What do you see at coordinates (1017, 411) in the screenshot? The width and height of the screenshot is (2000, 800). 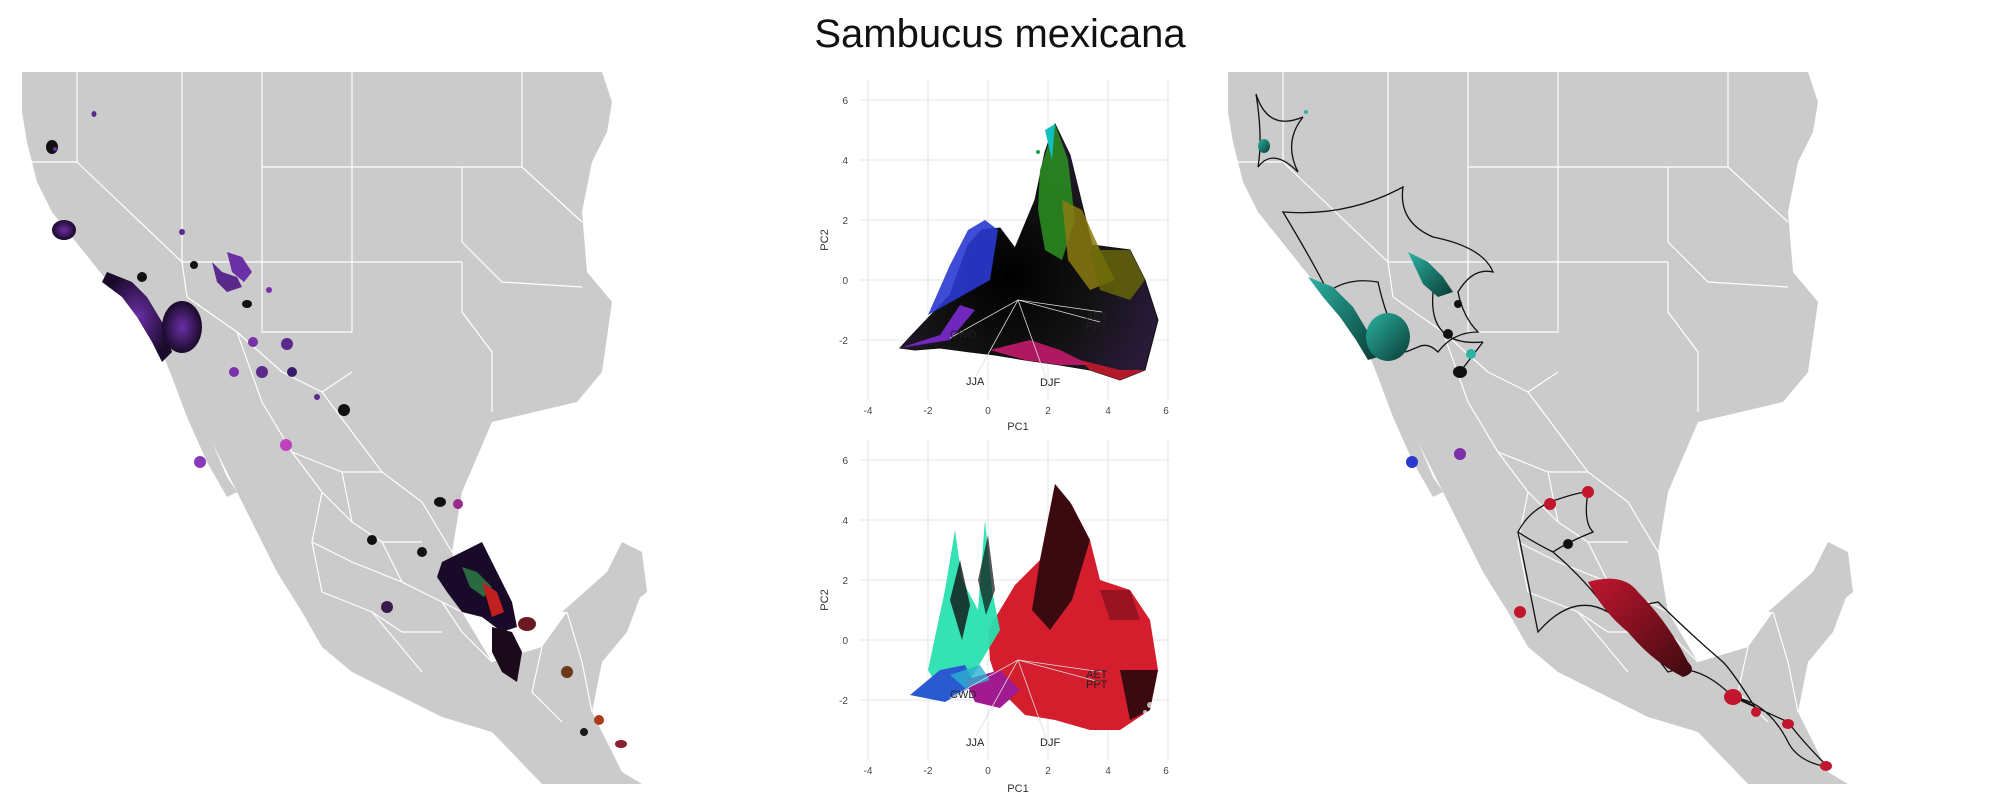 I see `pca-top-x-ticks: -4 -2 0 2 4 6` at bounding box center [1017, 411].